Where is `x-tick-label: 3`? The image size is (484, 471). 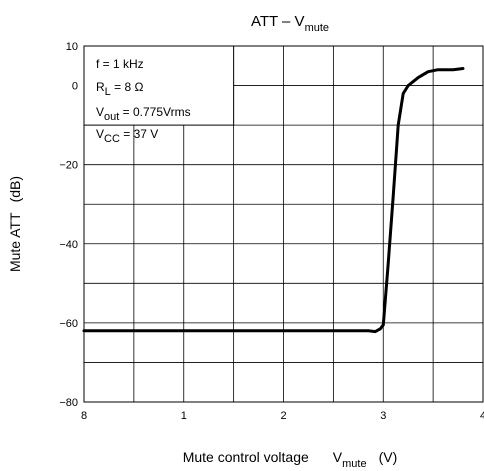
x-tick-label: 3 is located at coordinates (383, 416).